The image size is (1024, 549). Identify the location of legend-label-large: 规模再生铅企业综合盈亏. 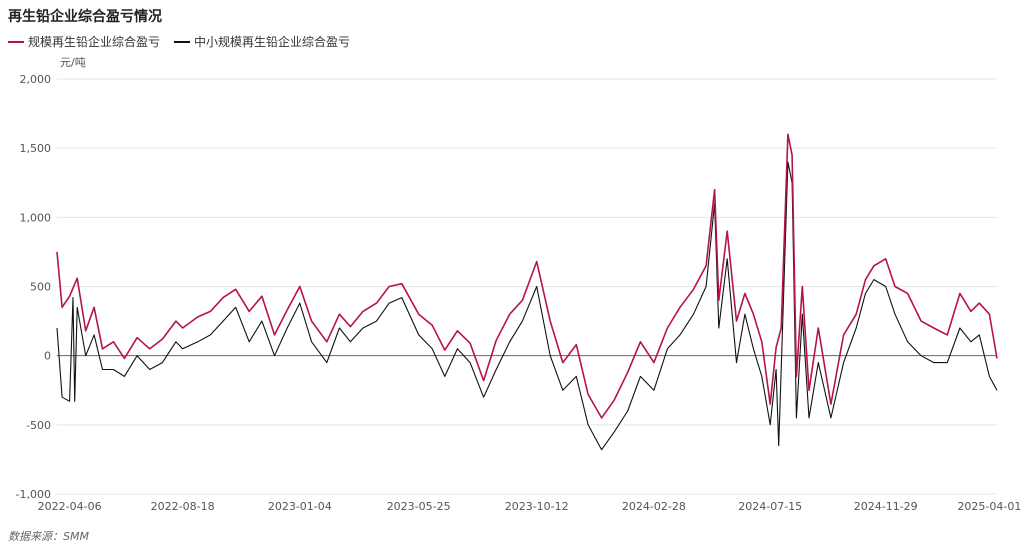
(94, 42).